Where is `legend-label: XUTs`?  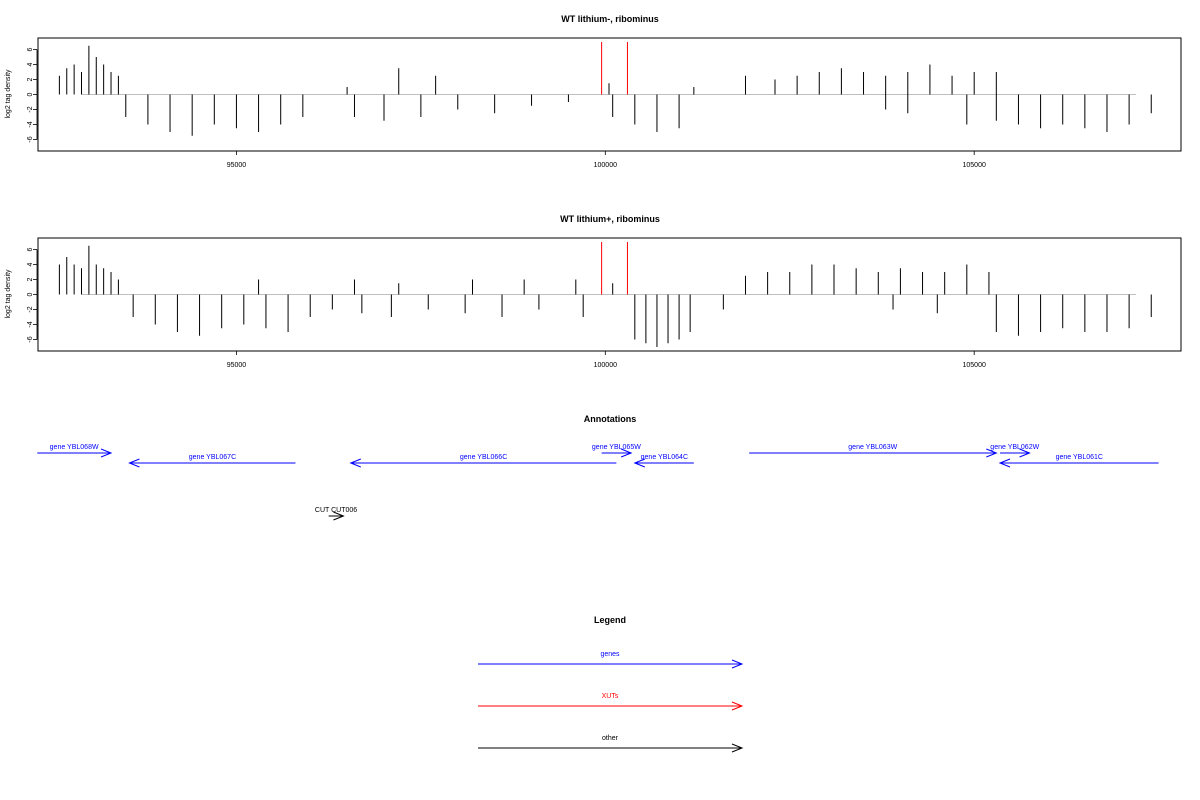
legend-label: XUTs is located at coordinates (610, 696).